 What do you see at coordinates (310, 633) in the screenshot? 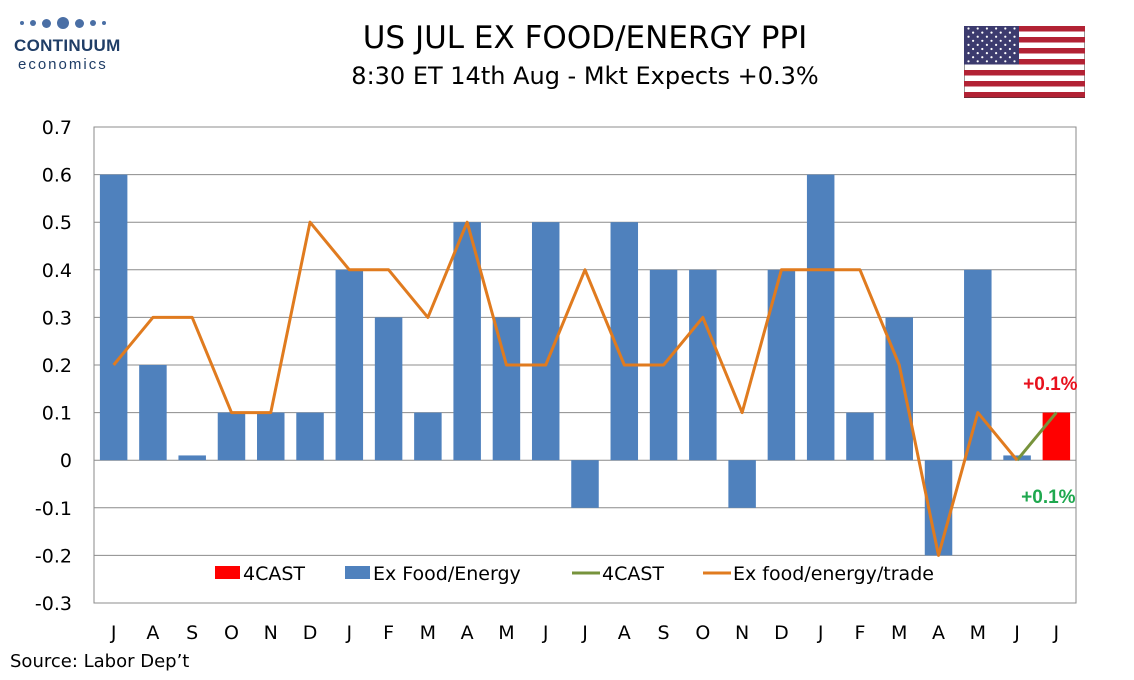
I see `x-tick-label: D` at bounding box center [310, 633].